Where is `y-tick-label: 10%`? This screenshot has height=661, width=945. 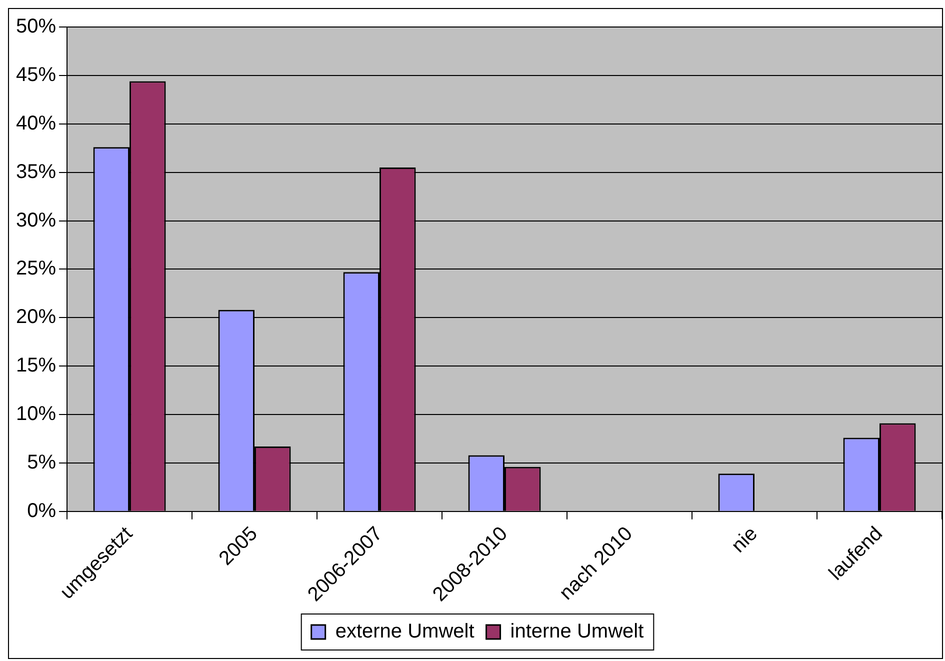 y-tick-label: 10% is located at coordinates (36, 414).